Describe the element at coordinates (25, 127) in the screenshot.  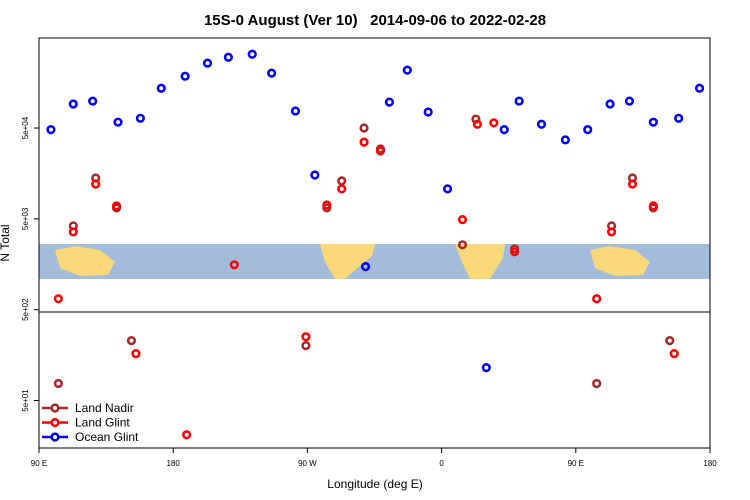
I see `y-tick-label: 5e+04` at that location.